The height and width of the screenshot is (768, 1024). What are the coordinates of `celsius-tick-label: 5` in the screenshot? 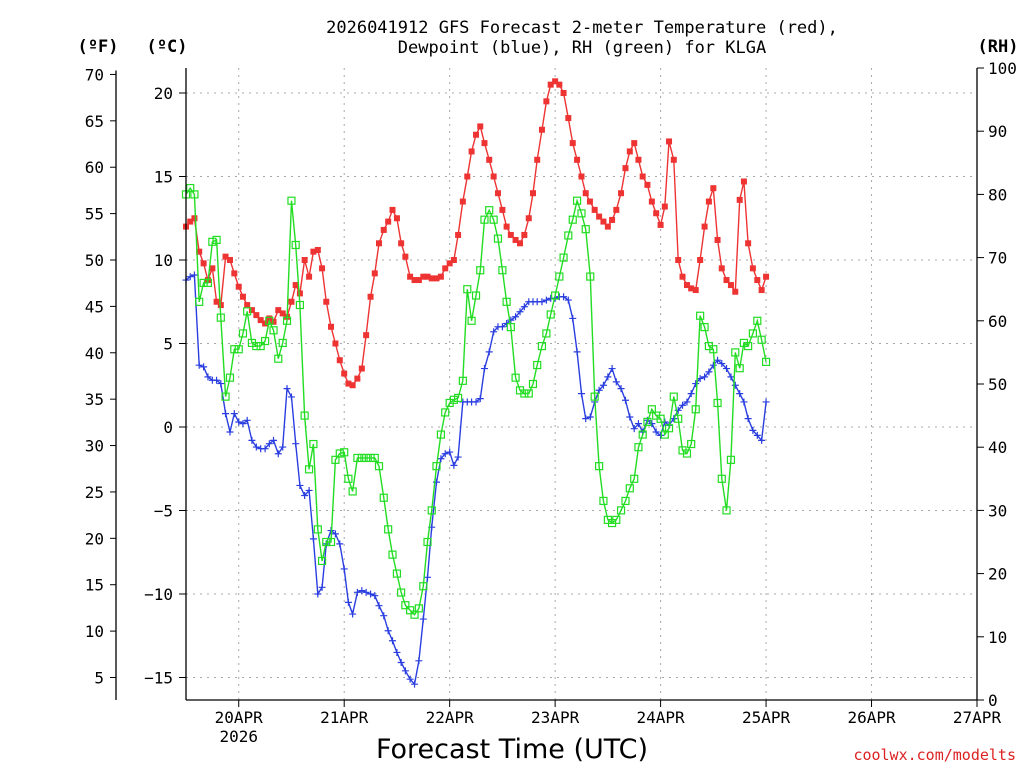 It's located at (168, 344).